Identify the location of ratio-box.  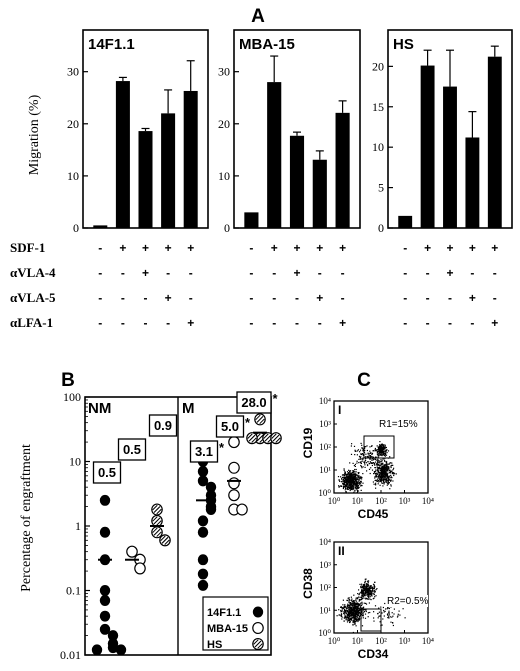
(132, 449).